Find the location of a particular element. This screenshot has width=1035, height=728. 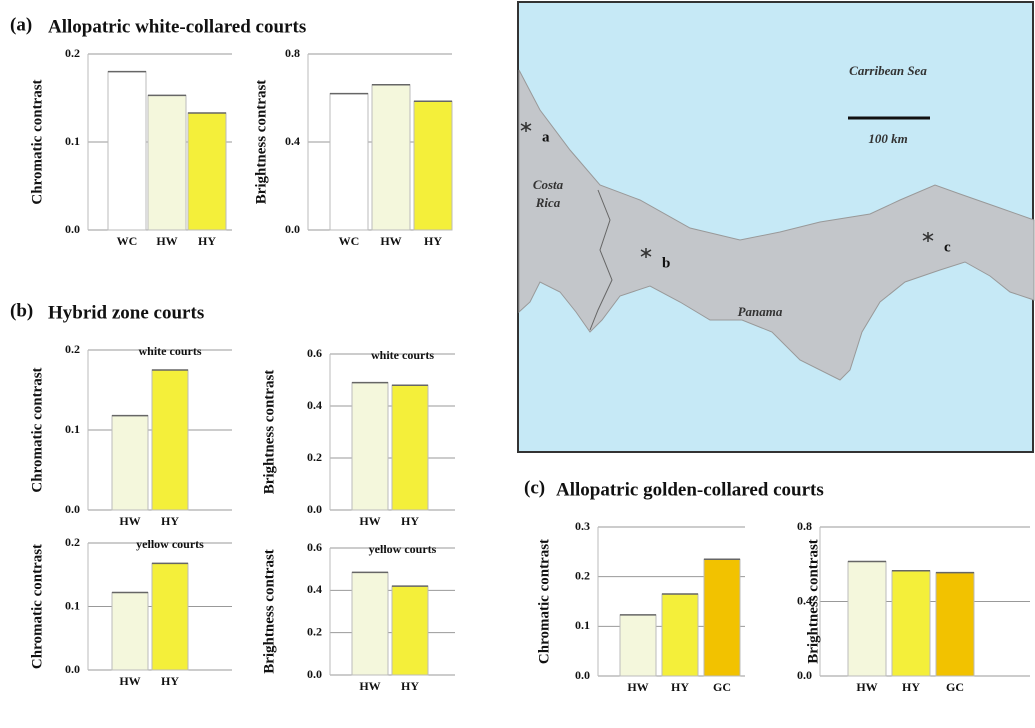

site-label: b is located at coordinates (666, 263).